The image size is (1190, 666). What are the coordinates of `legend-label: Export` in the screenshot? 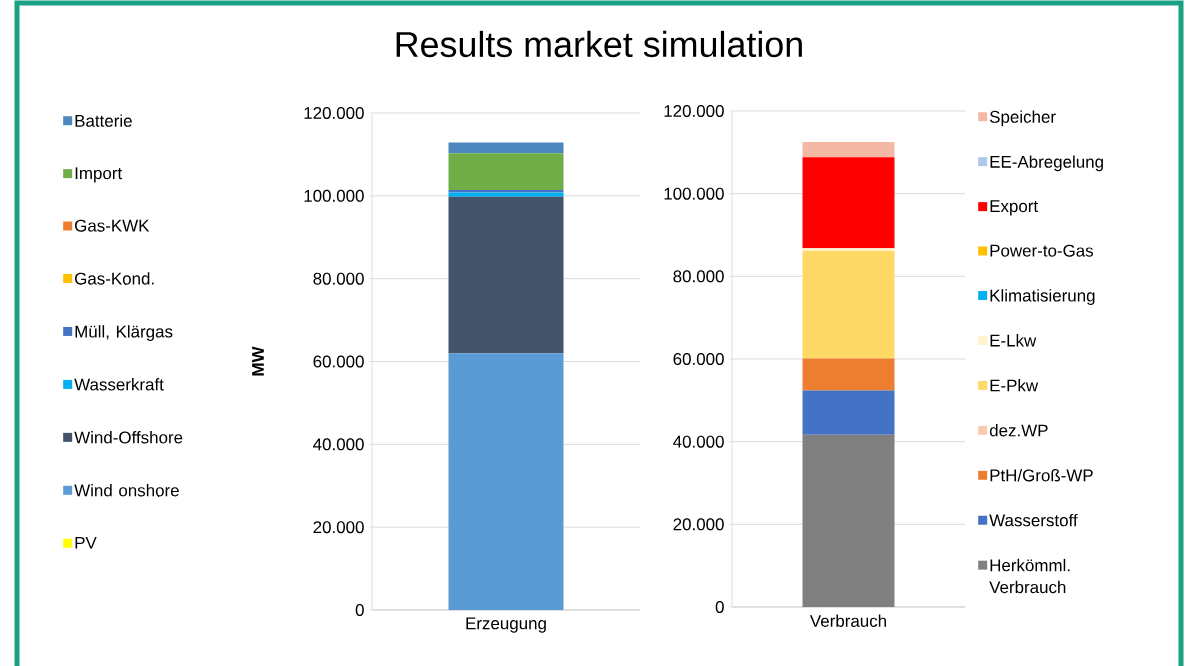 It's located at (1014, 208).